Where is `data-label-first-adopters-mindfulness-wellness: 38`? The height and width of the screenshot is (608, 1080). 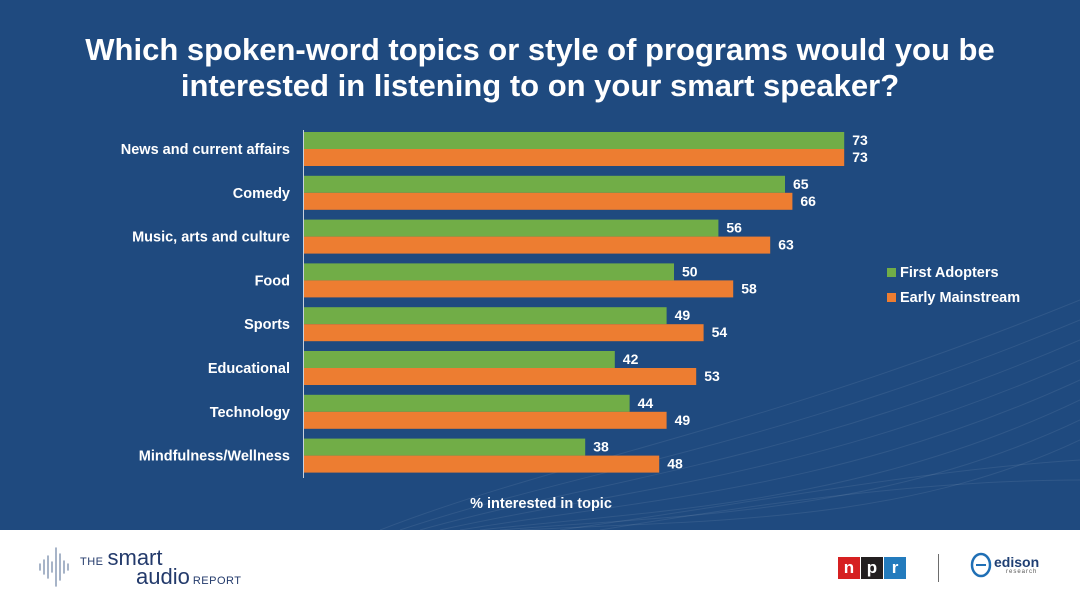 data-label-first-adopters-mindfulness-wellness: 38 is located at coordinates (601, 447).